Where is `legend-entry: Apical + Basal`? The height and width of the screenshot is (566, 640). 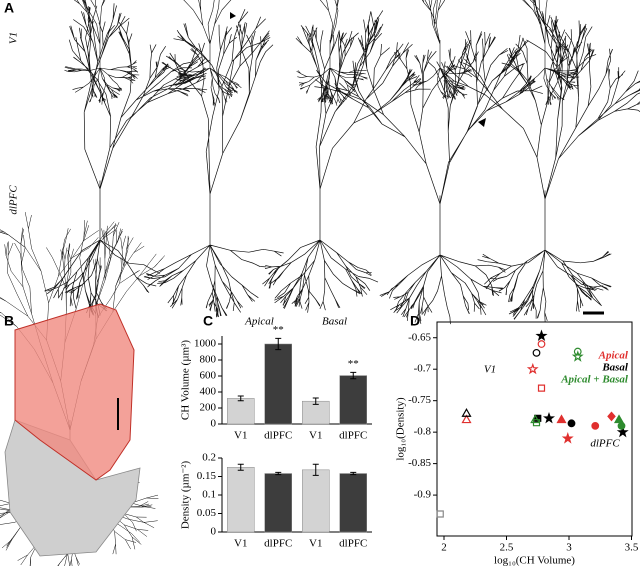 legend-entry: Apical + Basal is located at coordinates (594, 380).